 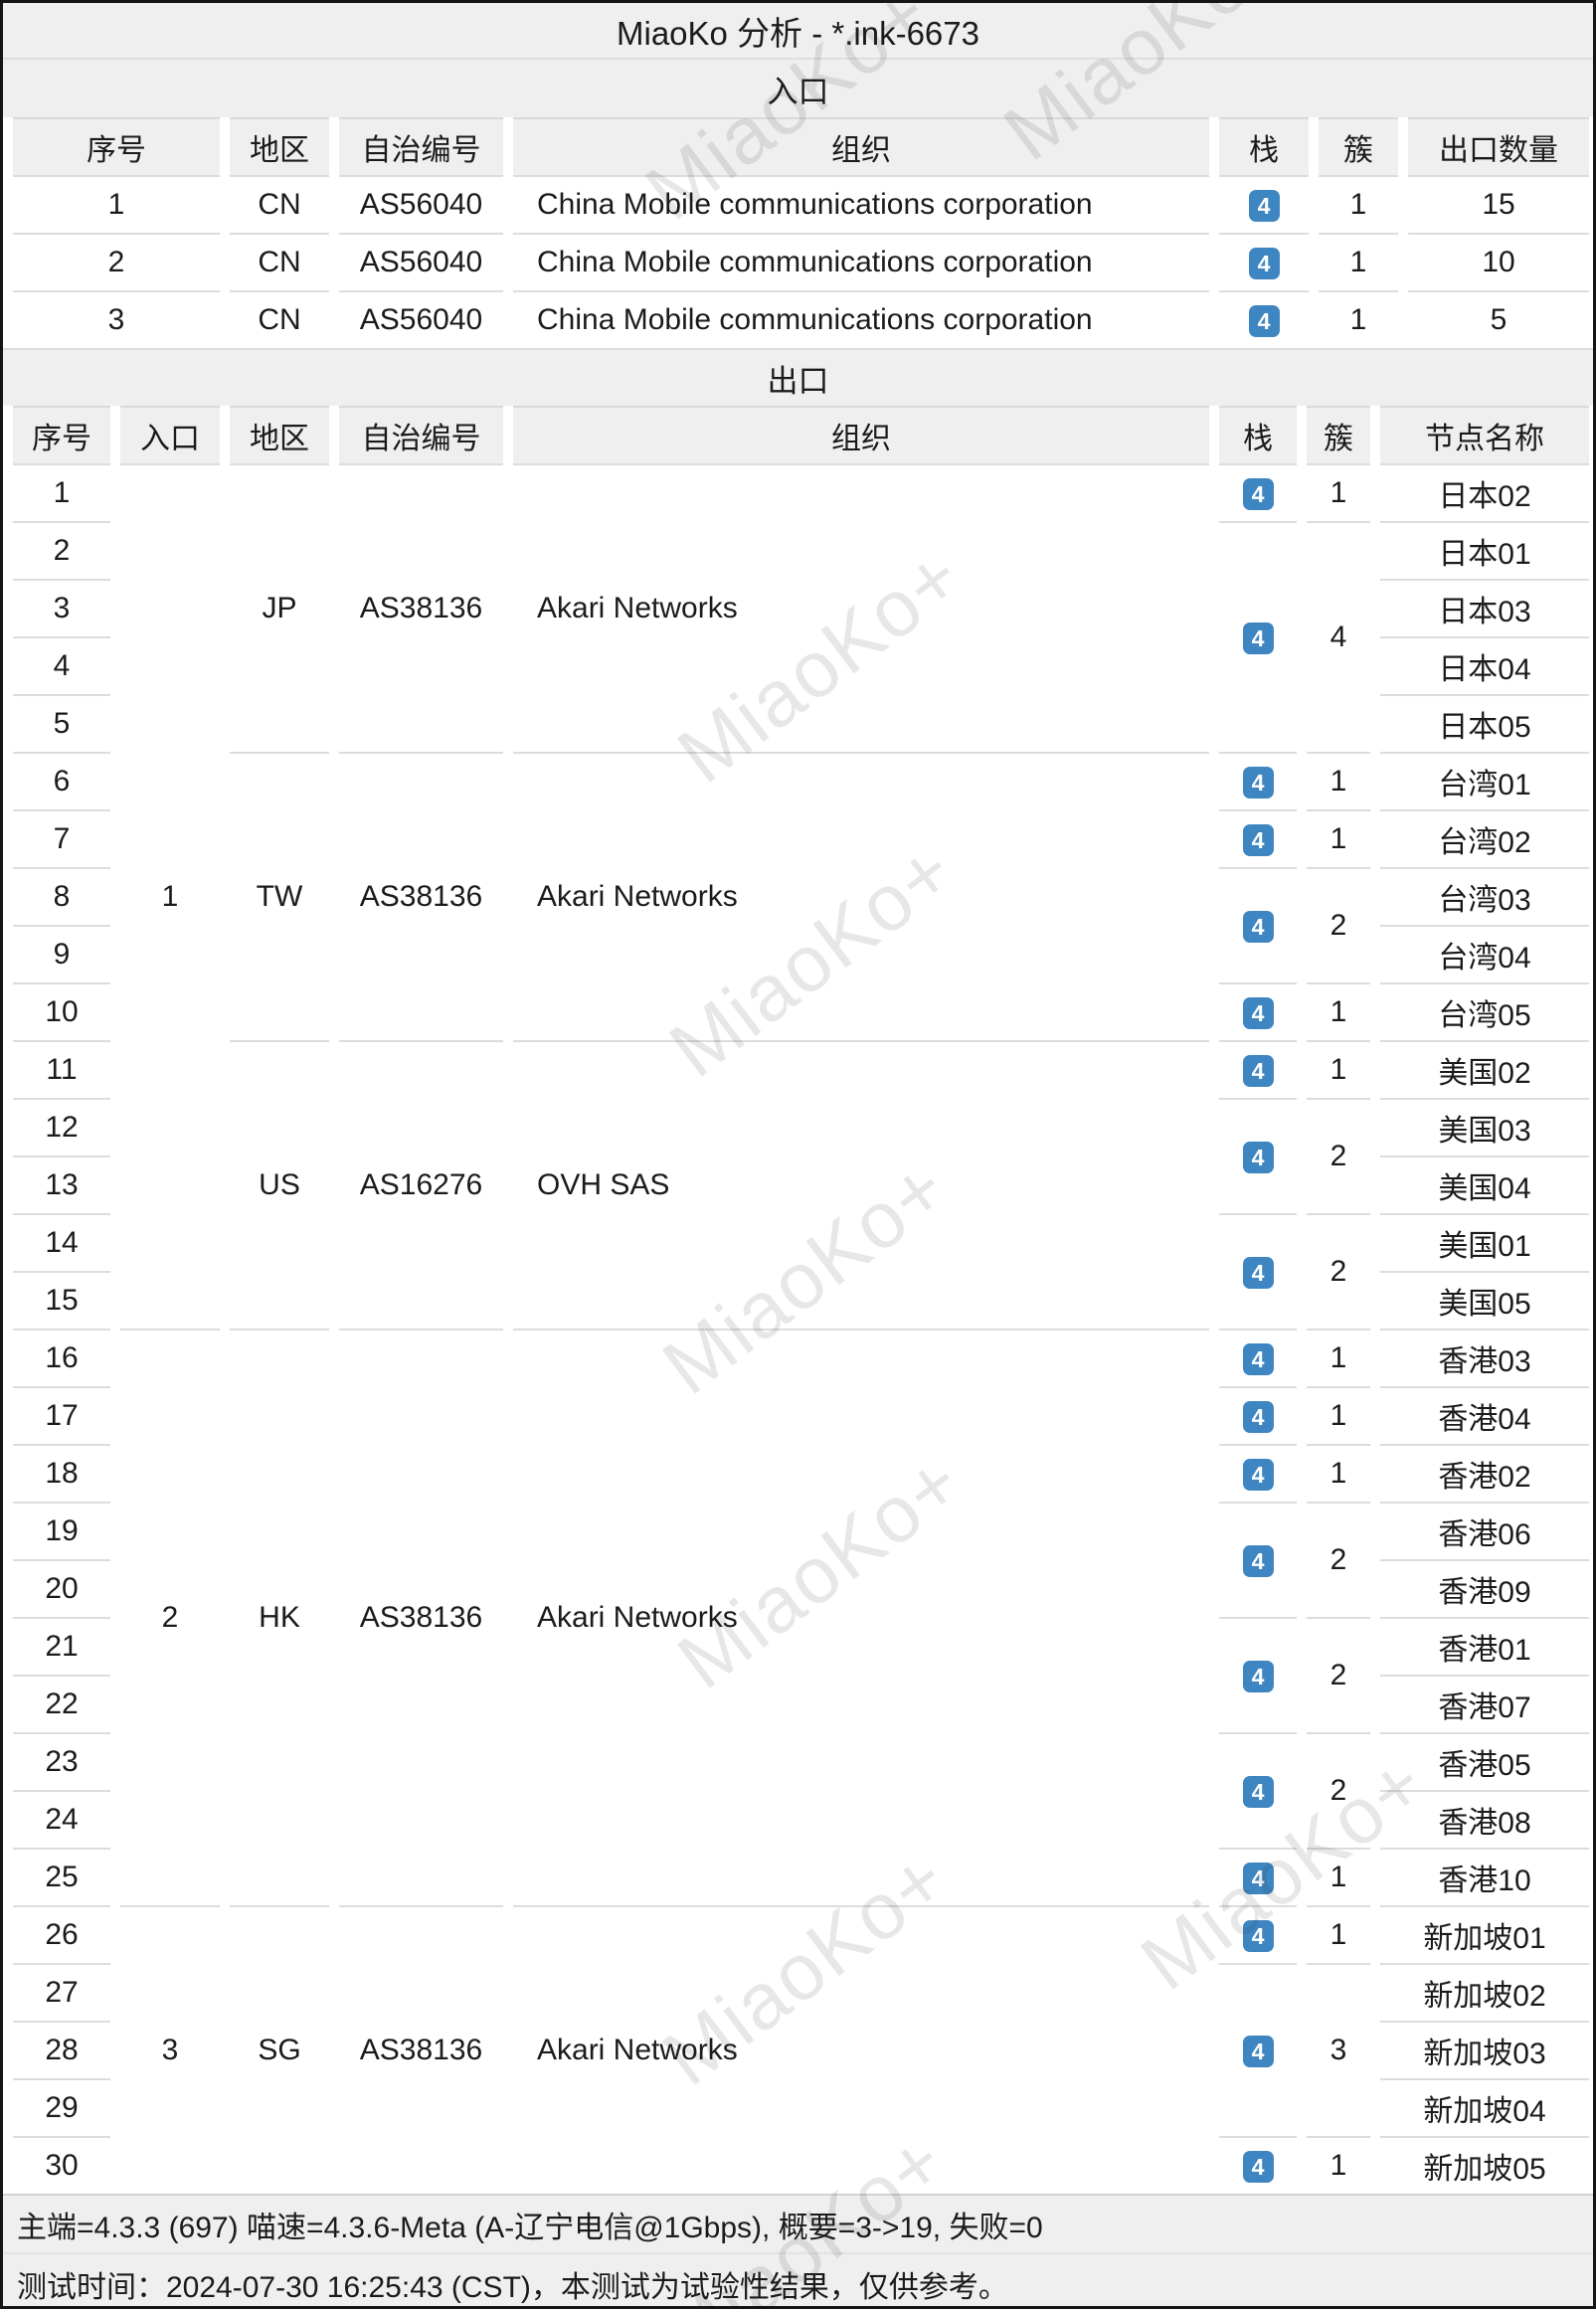 I want to click on exit-row: 18 4 1 香港02, so click(x=801, y=1473).